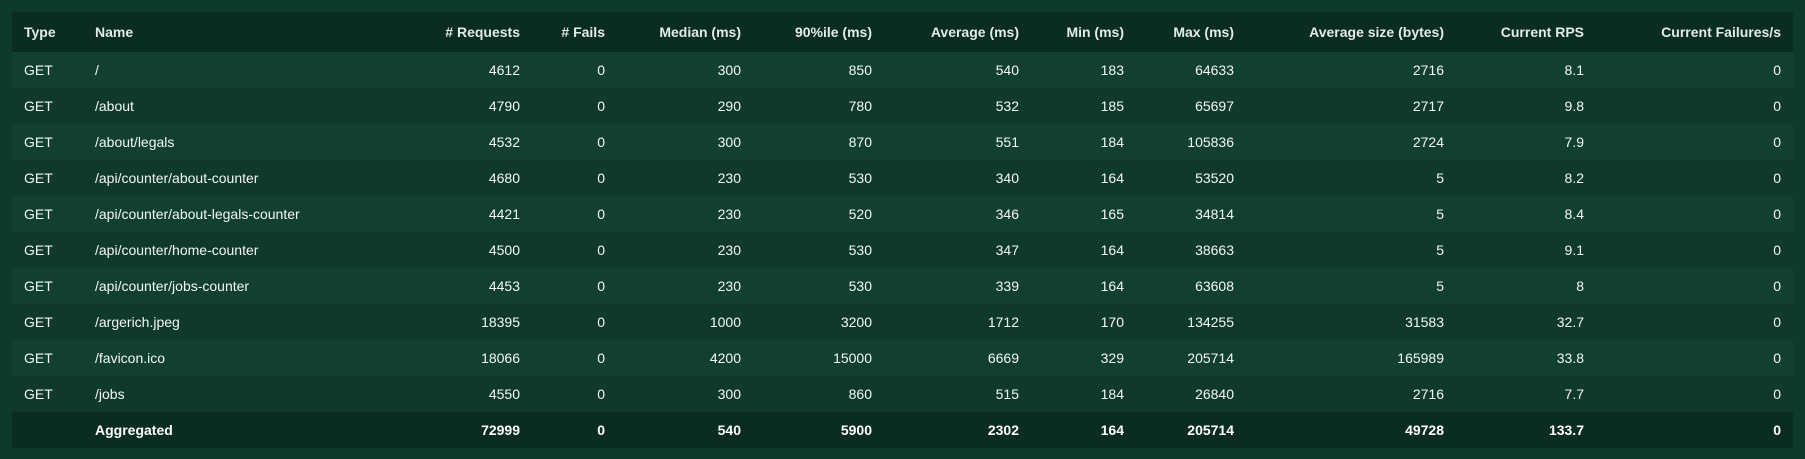 Image resolution: width=1805 pixels, height=459 pixels. What do you see at coordinates (1083, 322) in the screenshot?
I see `cell-min: 170` at bounding box center [1083, 322].